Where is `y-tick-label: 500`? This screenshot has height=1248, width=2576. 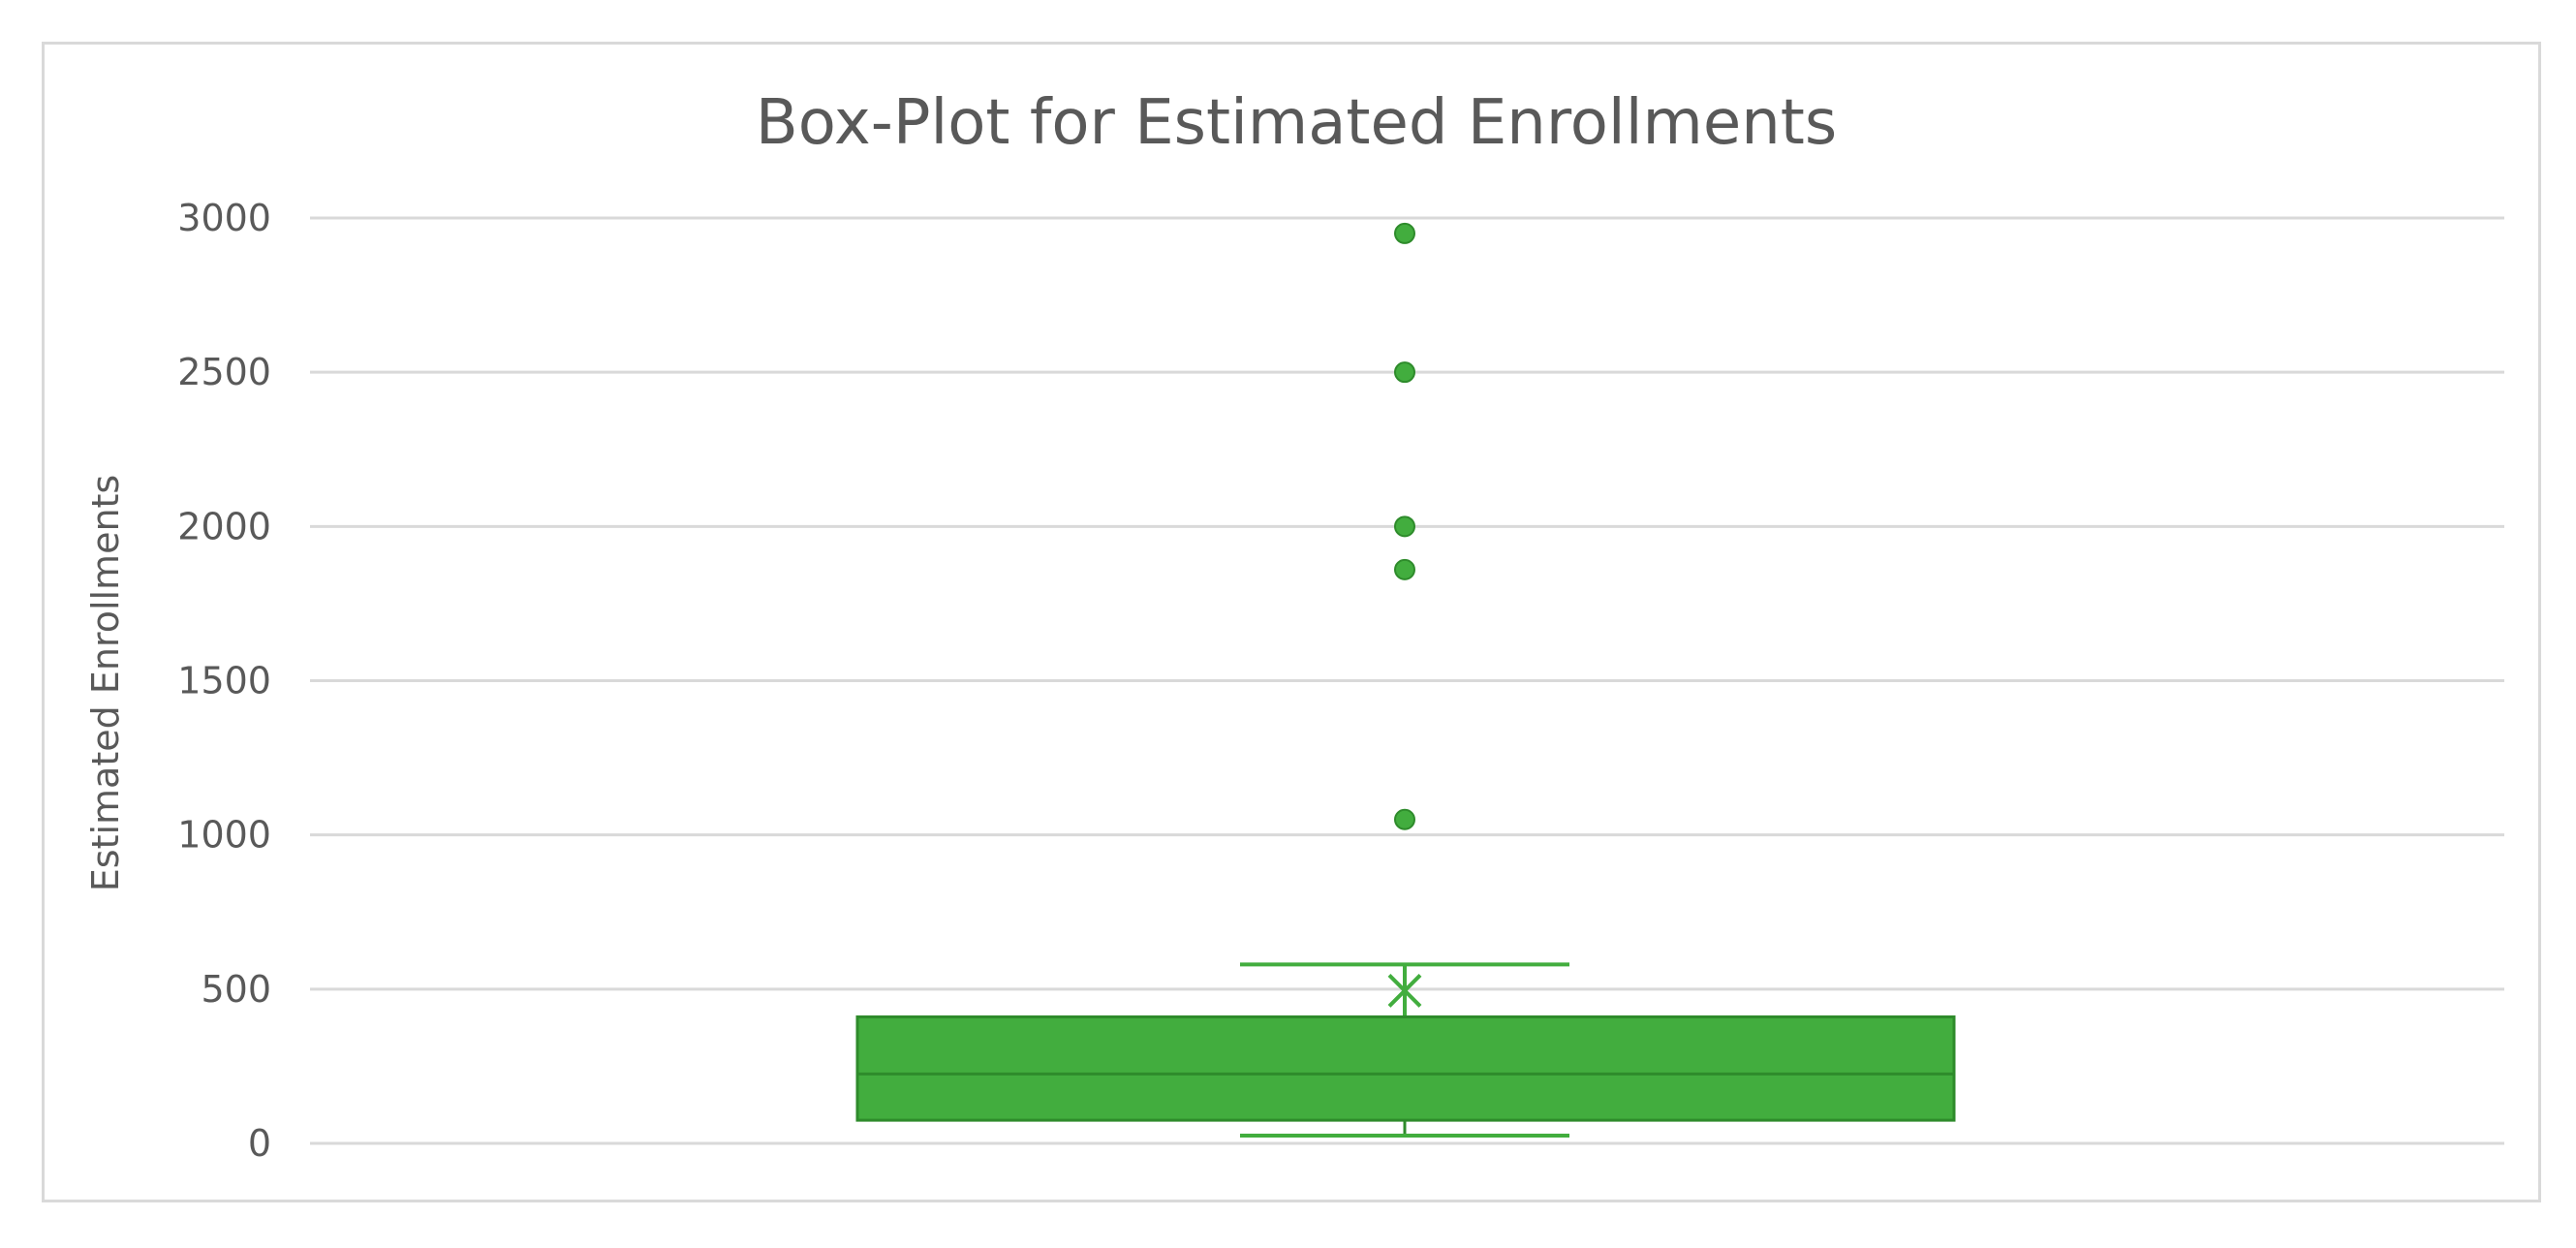
y-tick-label: 500 is located at coordinates (236, 990).